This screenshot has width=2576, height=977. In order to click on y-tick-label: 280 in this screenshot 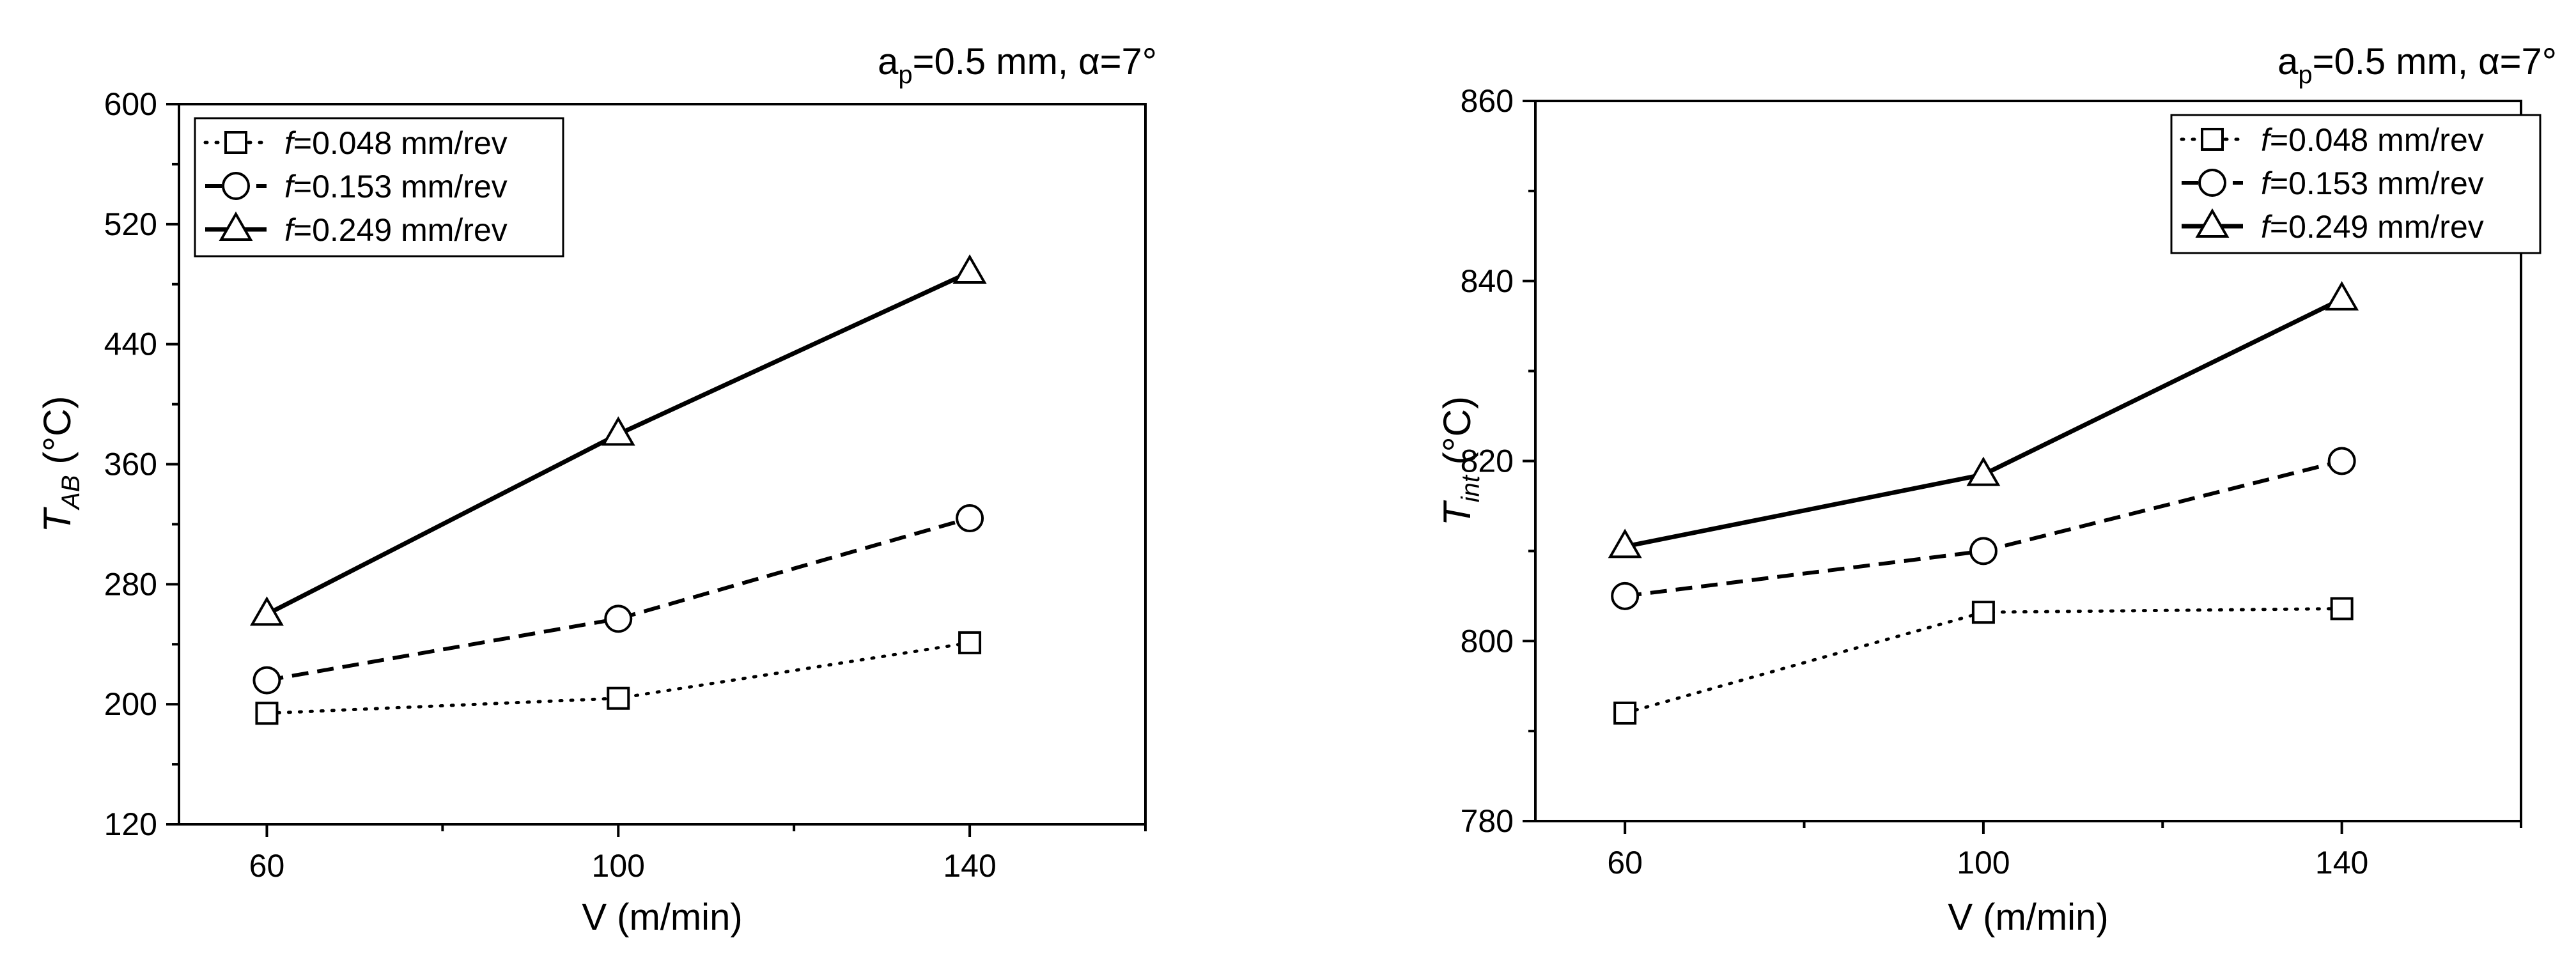, I will do `click(130, 584)`.